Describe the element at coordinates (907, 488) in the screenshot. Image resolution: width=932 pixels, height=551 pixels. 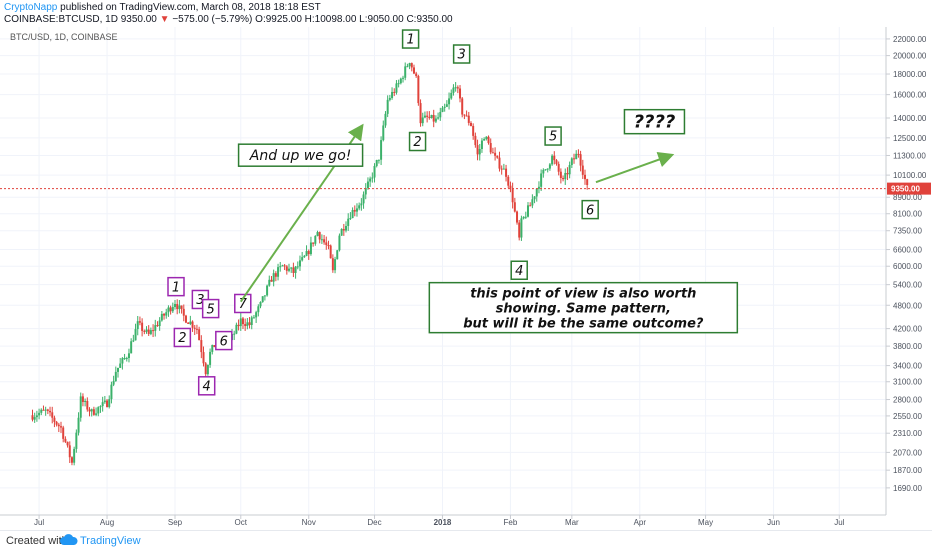
I see `y-tick-label: 1690.00` at that location.